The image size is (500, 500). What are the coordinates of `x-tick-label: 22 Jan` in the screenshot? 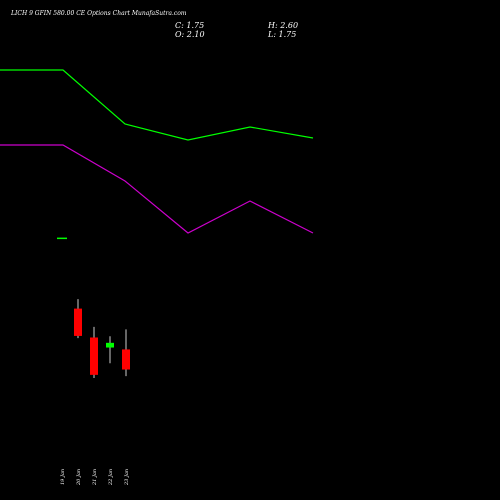 It's located at (111, 477).